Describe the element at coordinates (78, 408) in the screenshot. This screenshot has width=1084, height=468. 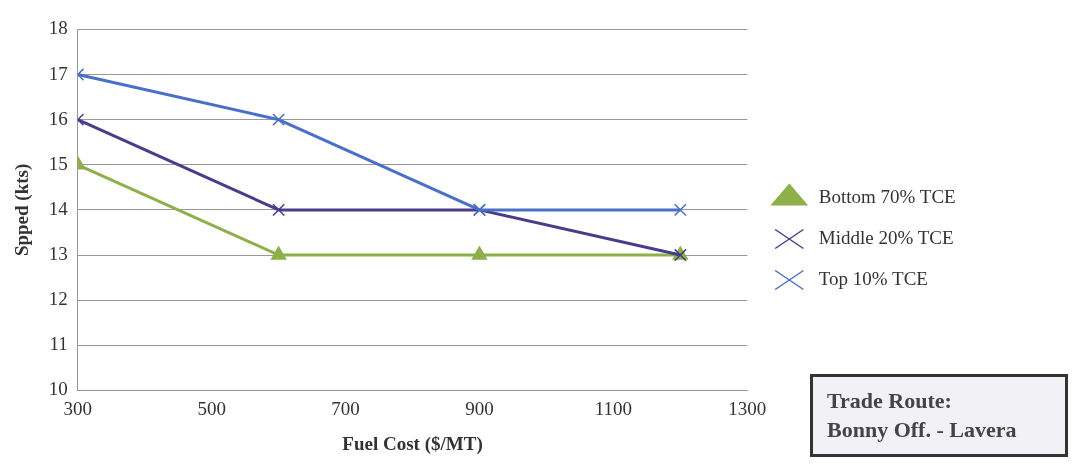
I see `x-tick-label: 300` at that location.